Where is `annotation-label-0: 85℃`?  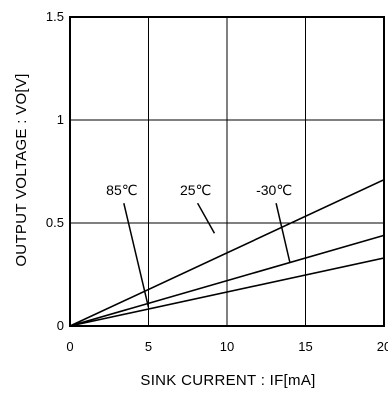 annotation-label-0: 85℃ is located at coordinates (121, 190).